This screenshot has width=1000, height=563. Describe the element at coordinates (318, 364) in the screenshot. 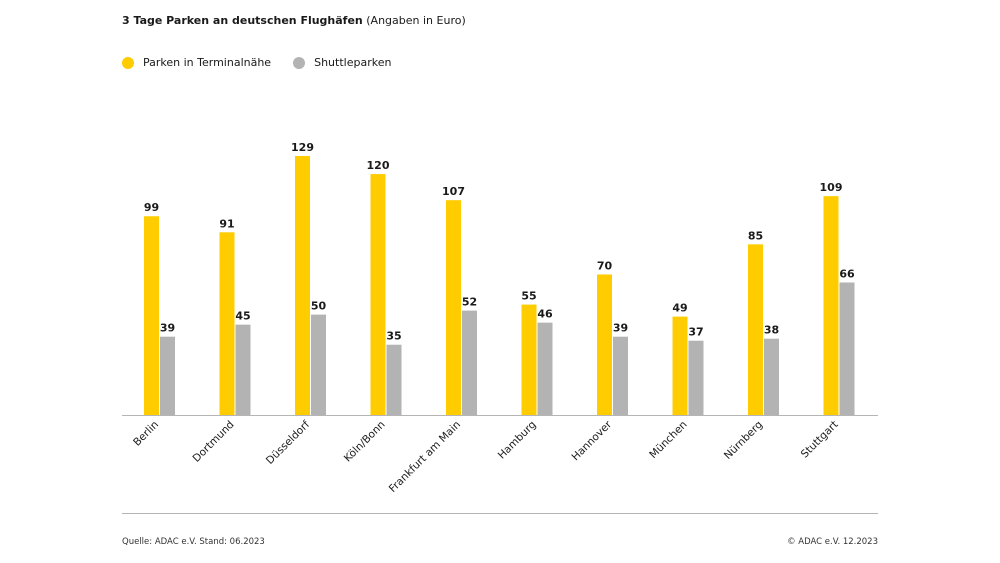

I see `bar-shuttle-düsseldorf` at that location.